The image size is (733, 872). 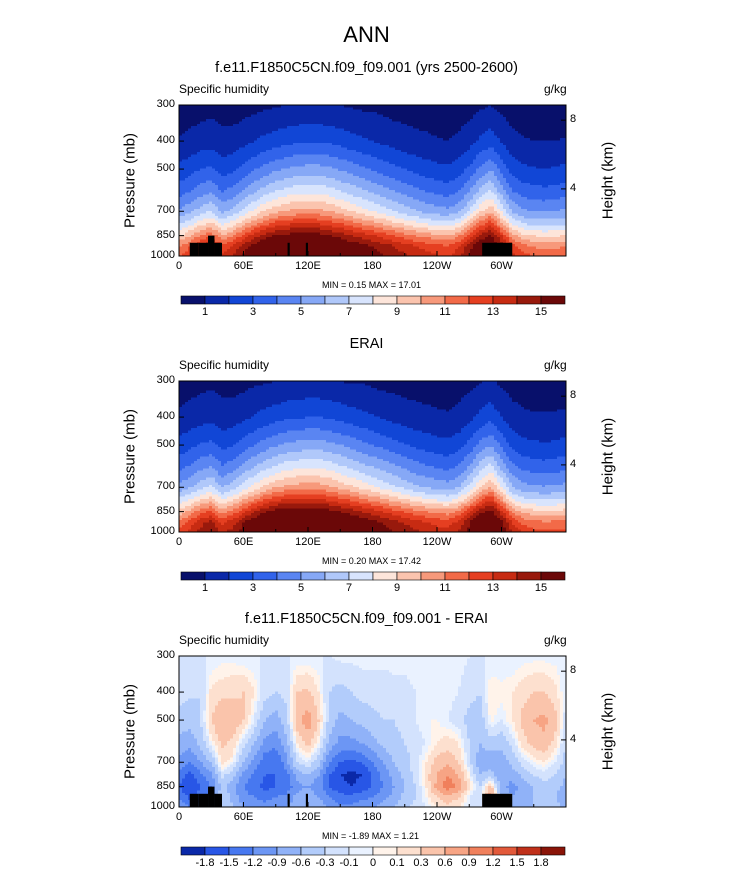 What do you see at coordinates (218, 800) in the screenshot?
I see `terrain-mask` at bounding box center [218, 800].